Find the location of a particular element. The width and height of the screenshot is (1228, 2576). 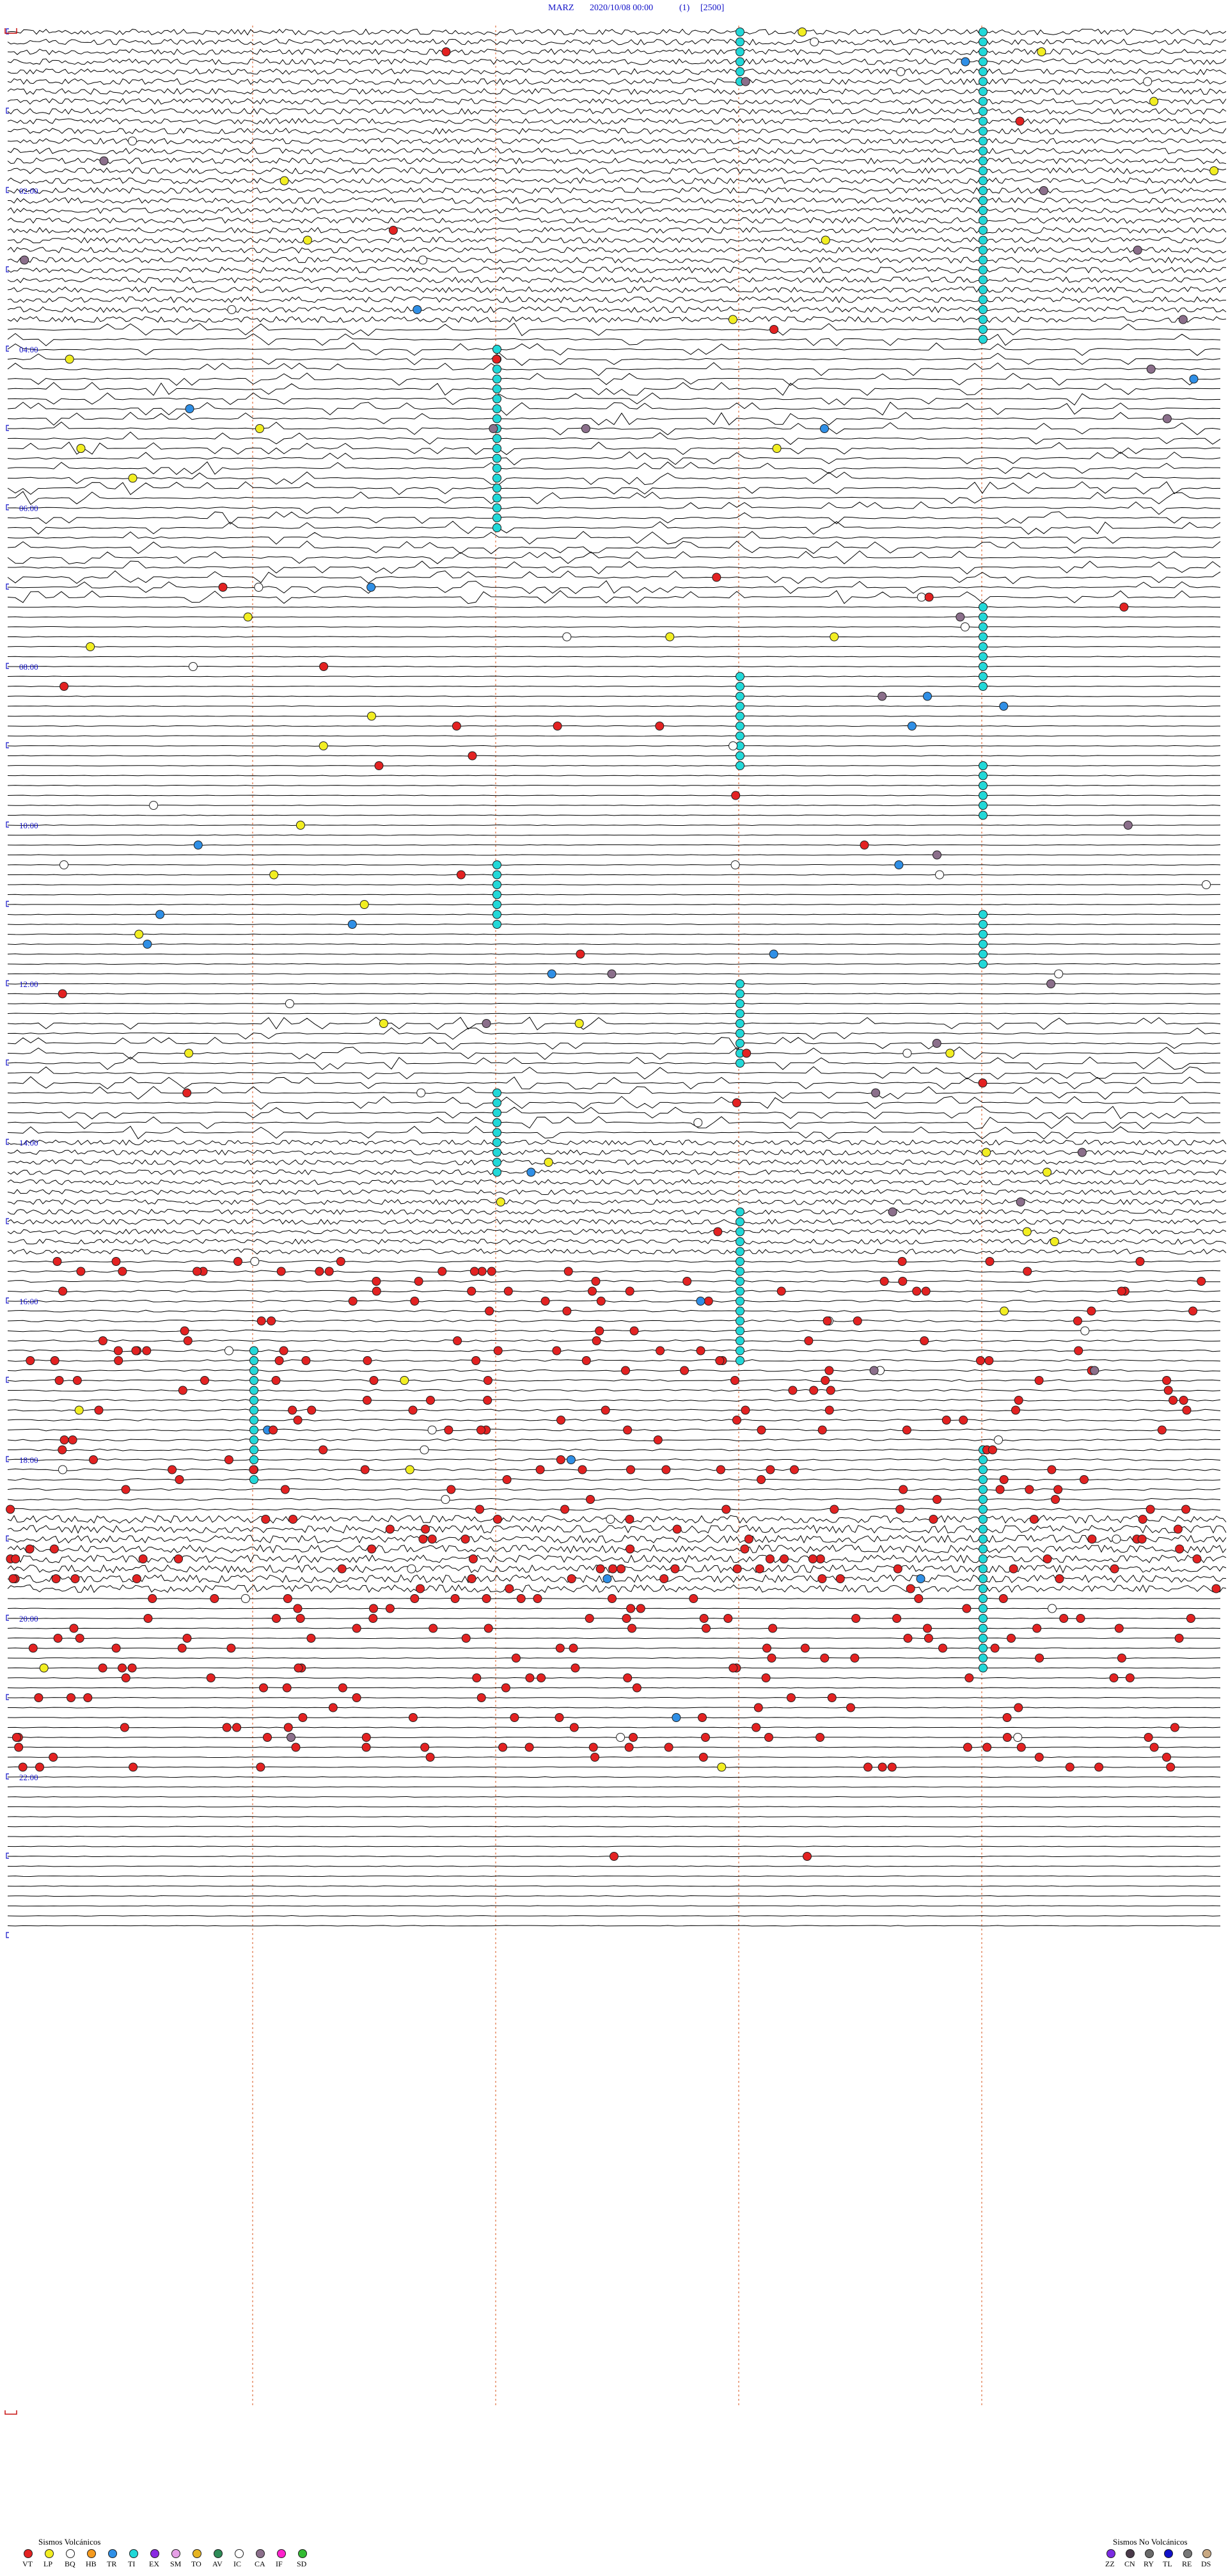

event-ic is located at coordinates (965, 626).